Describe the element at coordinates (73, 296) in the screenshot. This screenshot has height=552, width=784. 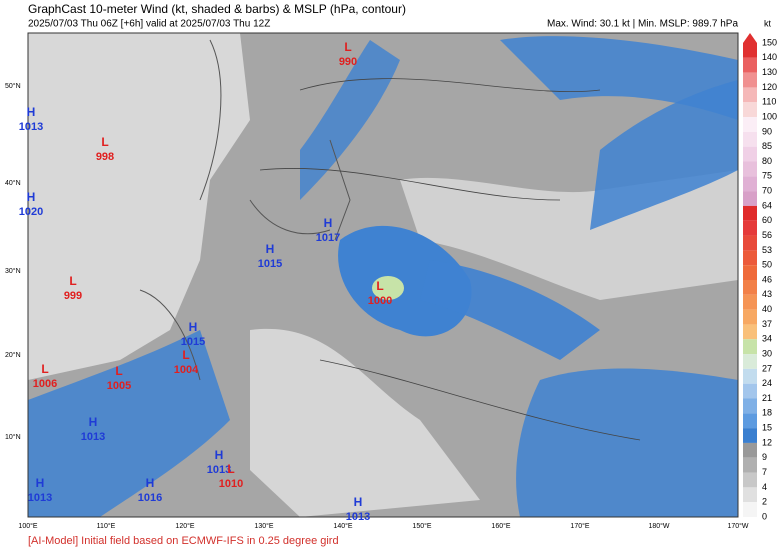
I see `center-pressure: 999` at that location.